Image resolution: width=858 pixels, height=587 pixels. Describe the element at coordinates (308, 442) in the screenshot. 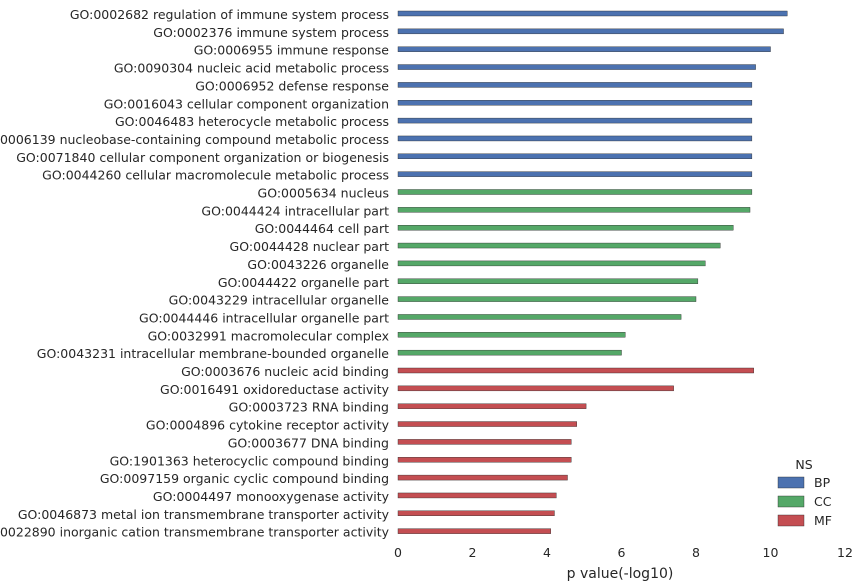

I see `category-label: GO:0003677 DNA binding` at that location.